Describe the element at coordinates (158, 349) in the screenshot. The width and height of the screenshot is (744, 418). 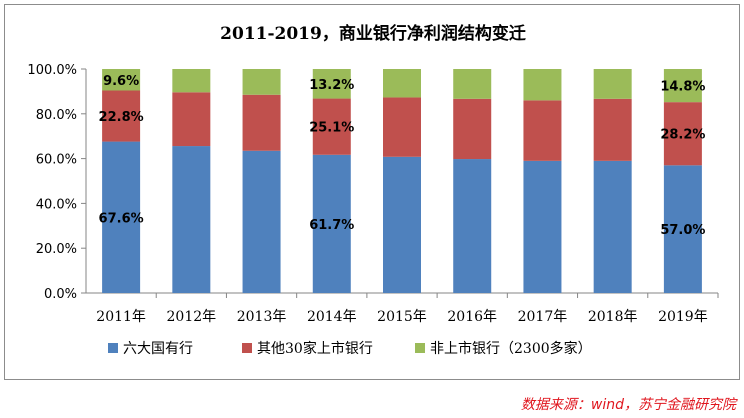
I see `legend-label: 六大国有行` at that location.